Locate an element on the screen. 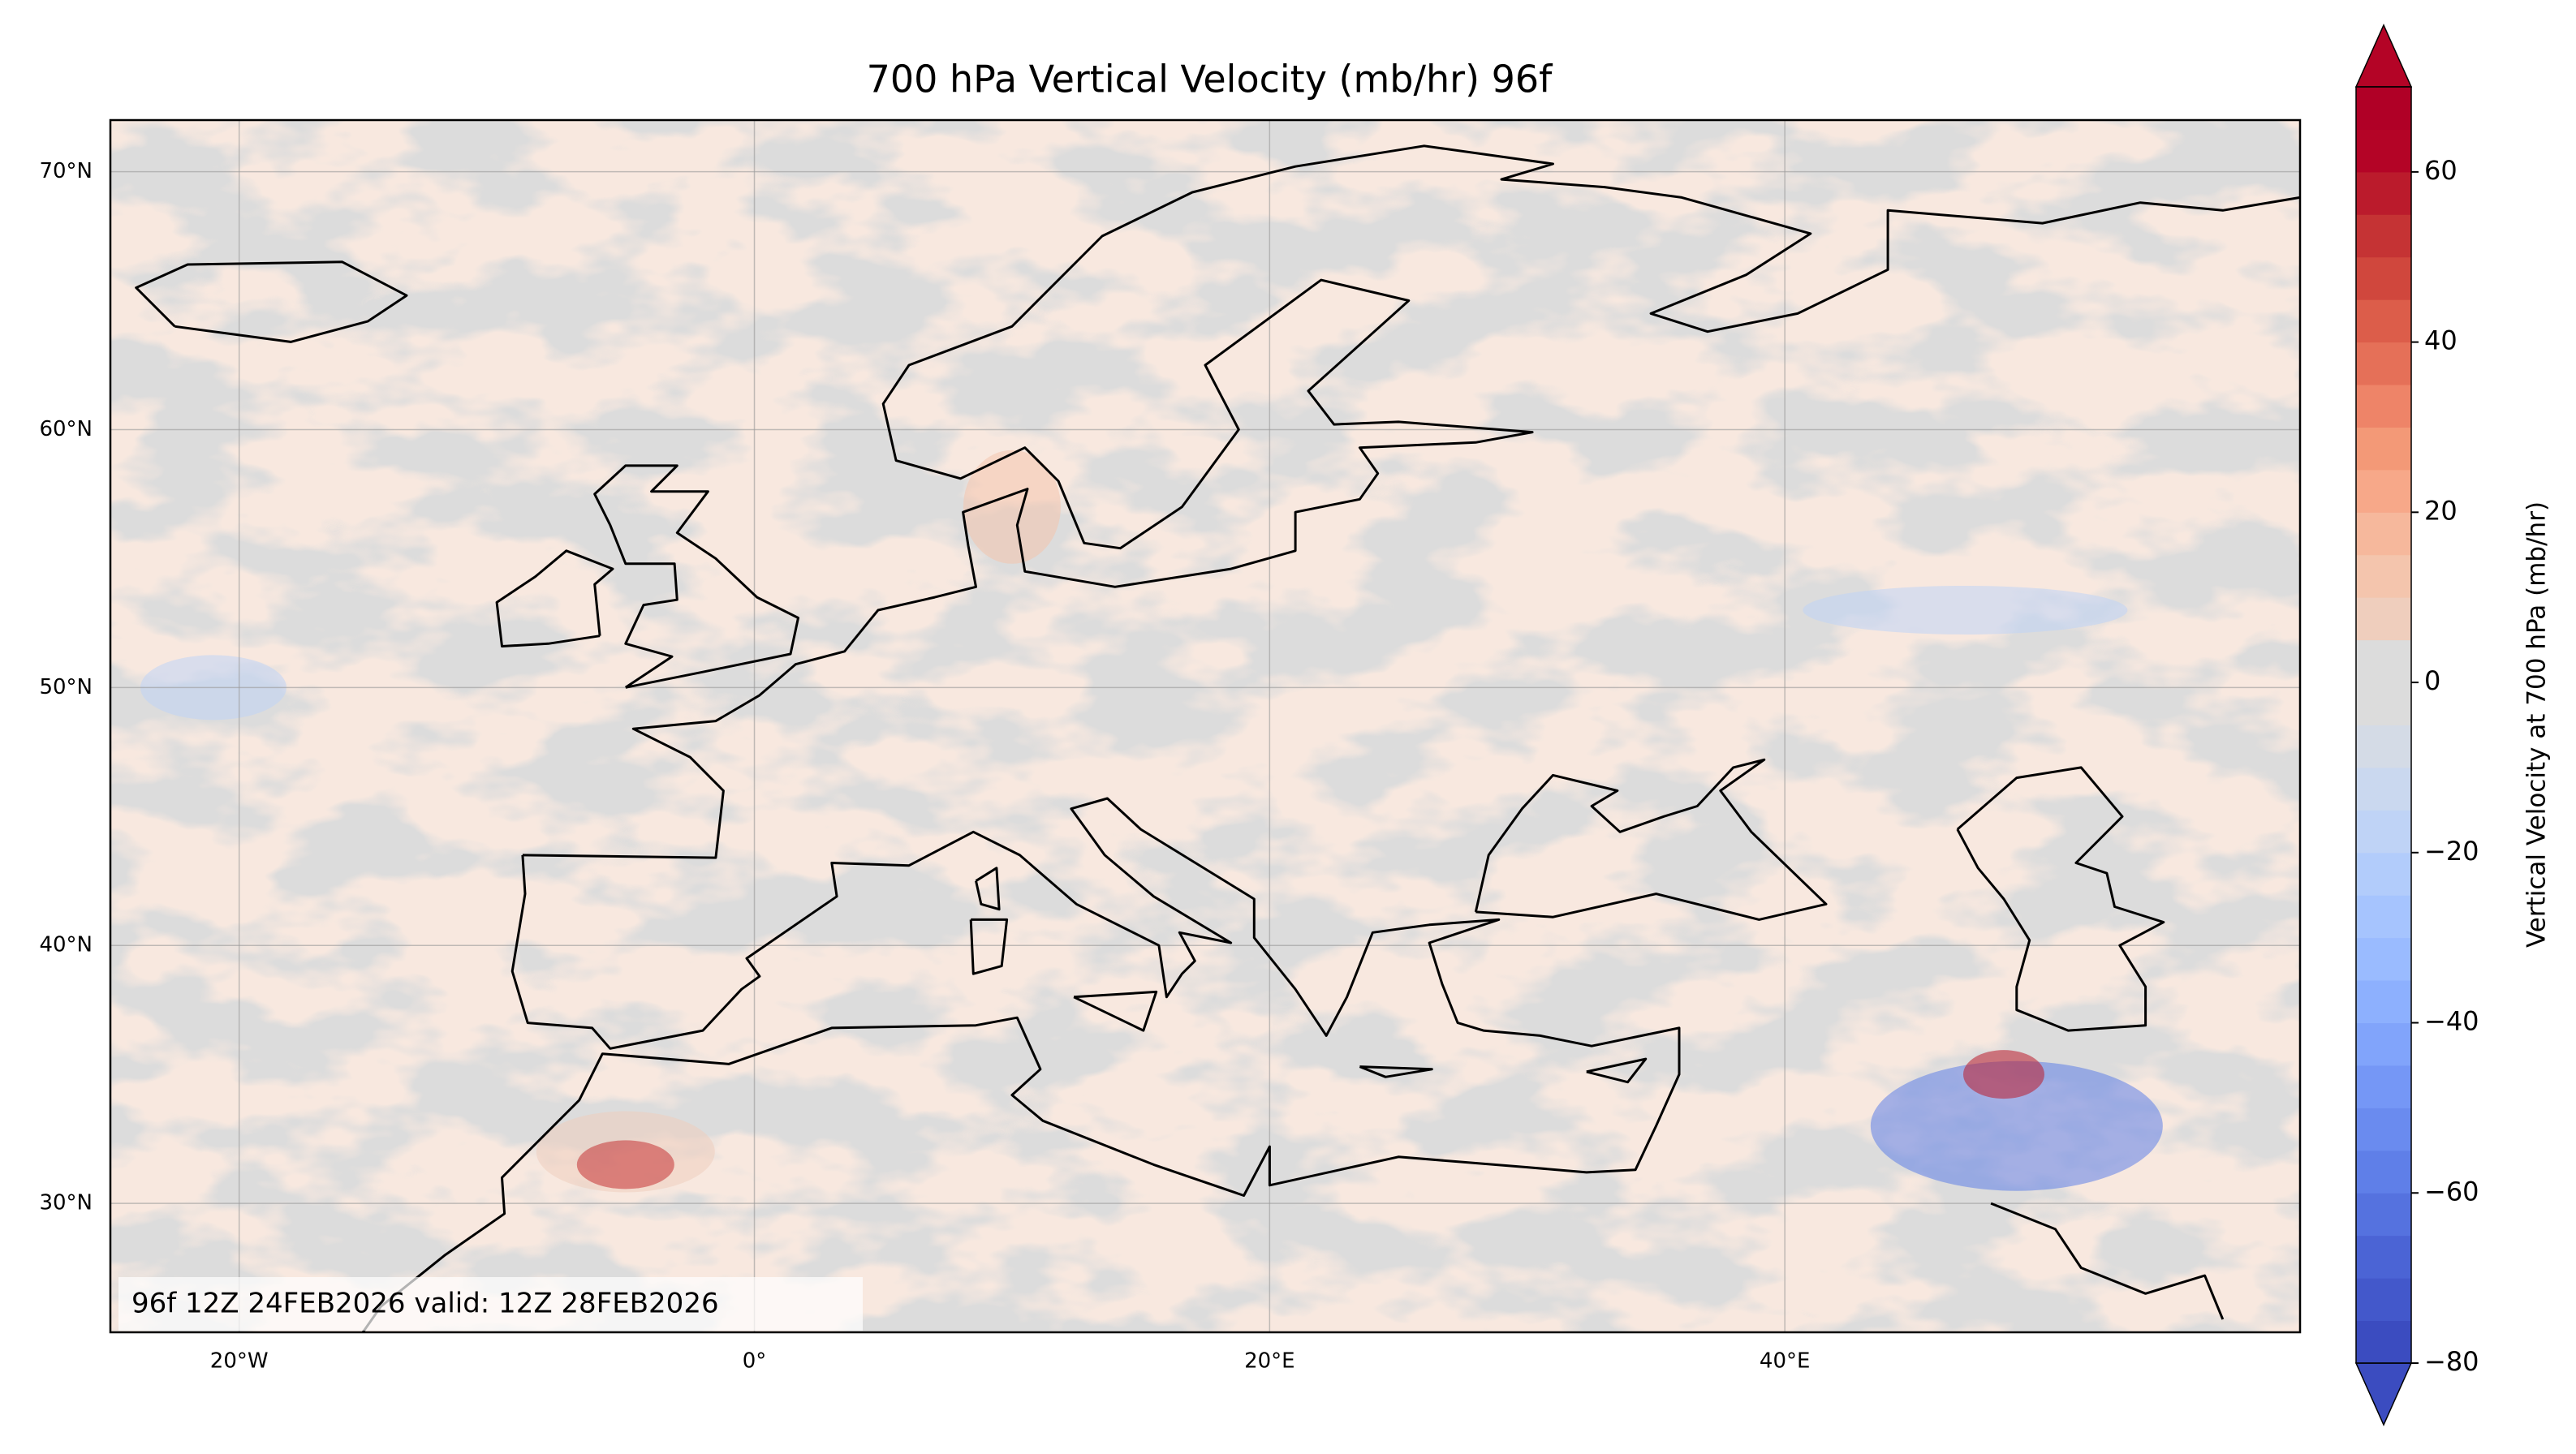 The width and height of the screenshot is (2576, 1454). colorbar: −80 −60 −40 −20 0 20 40 60 is located at coordinates (2416, 725).